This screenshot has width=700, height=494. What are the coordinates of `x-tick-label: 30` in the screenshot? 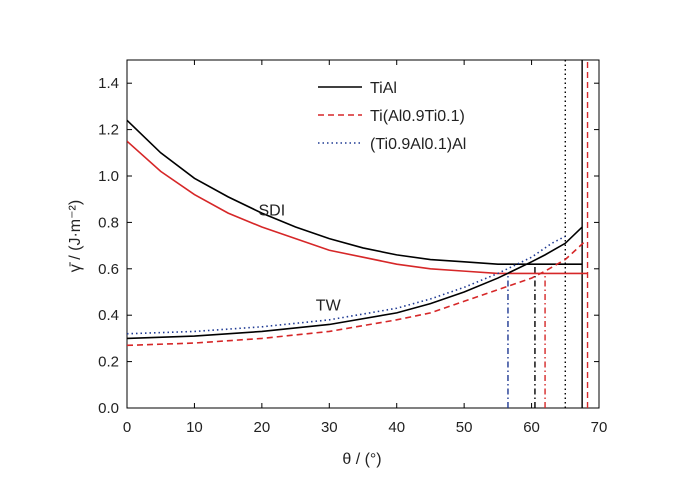 It's located at (329, 427).